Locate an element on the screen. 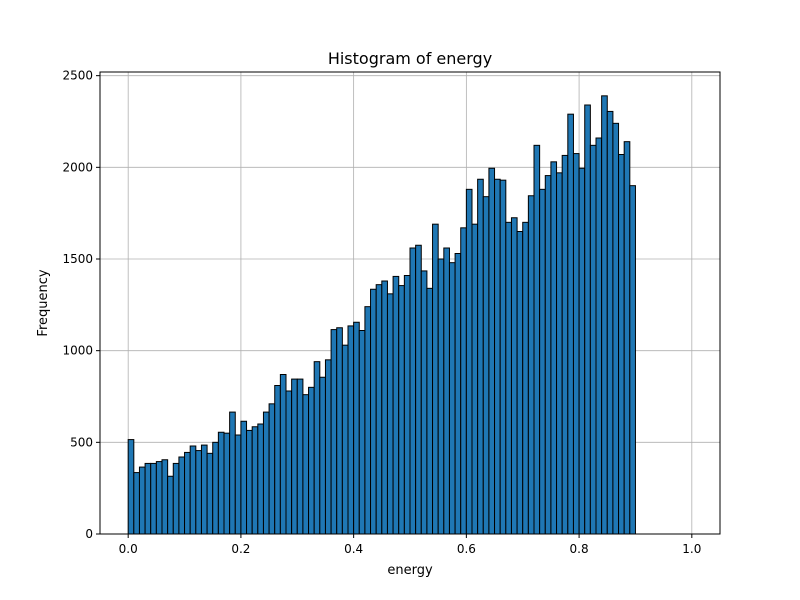  x-tick-label: 1.0 is located at coordinates (691, 549).